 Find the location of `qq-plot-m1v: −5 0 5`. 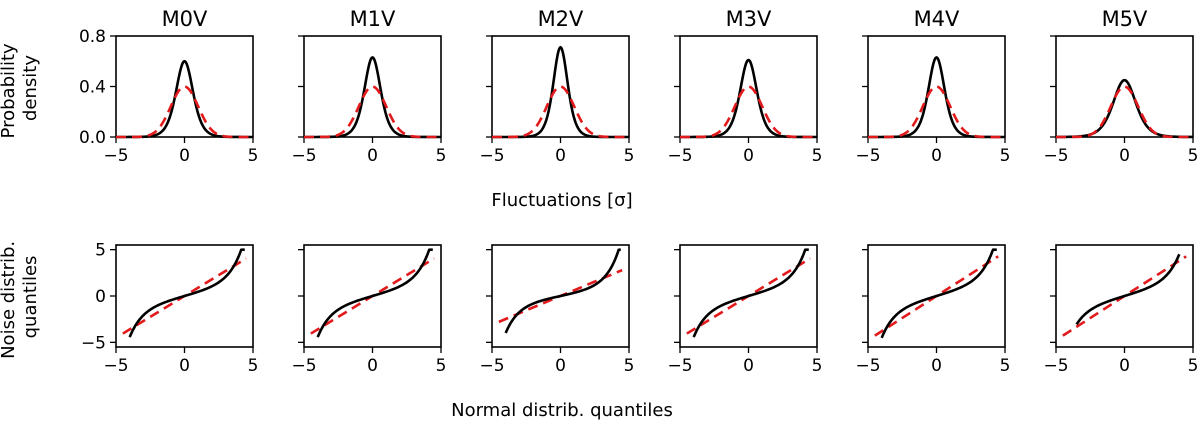

qq-plot-m1v: −5 0 5 is located at coordinates (369, 310).